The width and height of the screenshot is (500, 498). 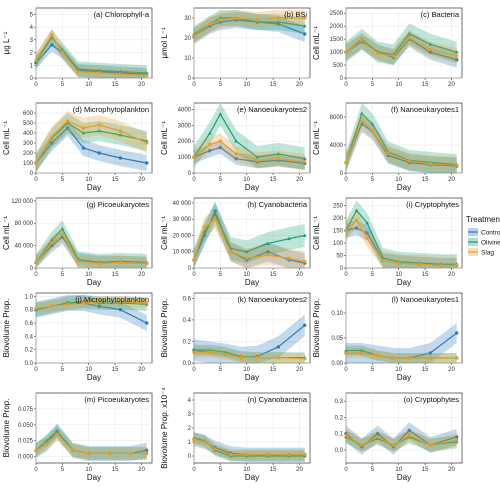 What do you see at coordinates (24, 224) in the screenshot?
I see `y-tick-label: 80 000` at bounding box center [24, 224].